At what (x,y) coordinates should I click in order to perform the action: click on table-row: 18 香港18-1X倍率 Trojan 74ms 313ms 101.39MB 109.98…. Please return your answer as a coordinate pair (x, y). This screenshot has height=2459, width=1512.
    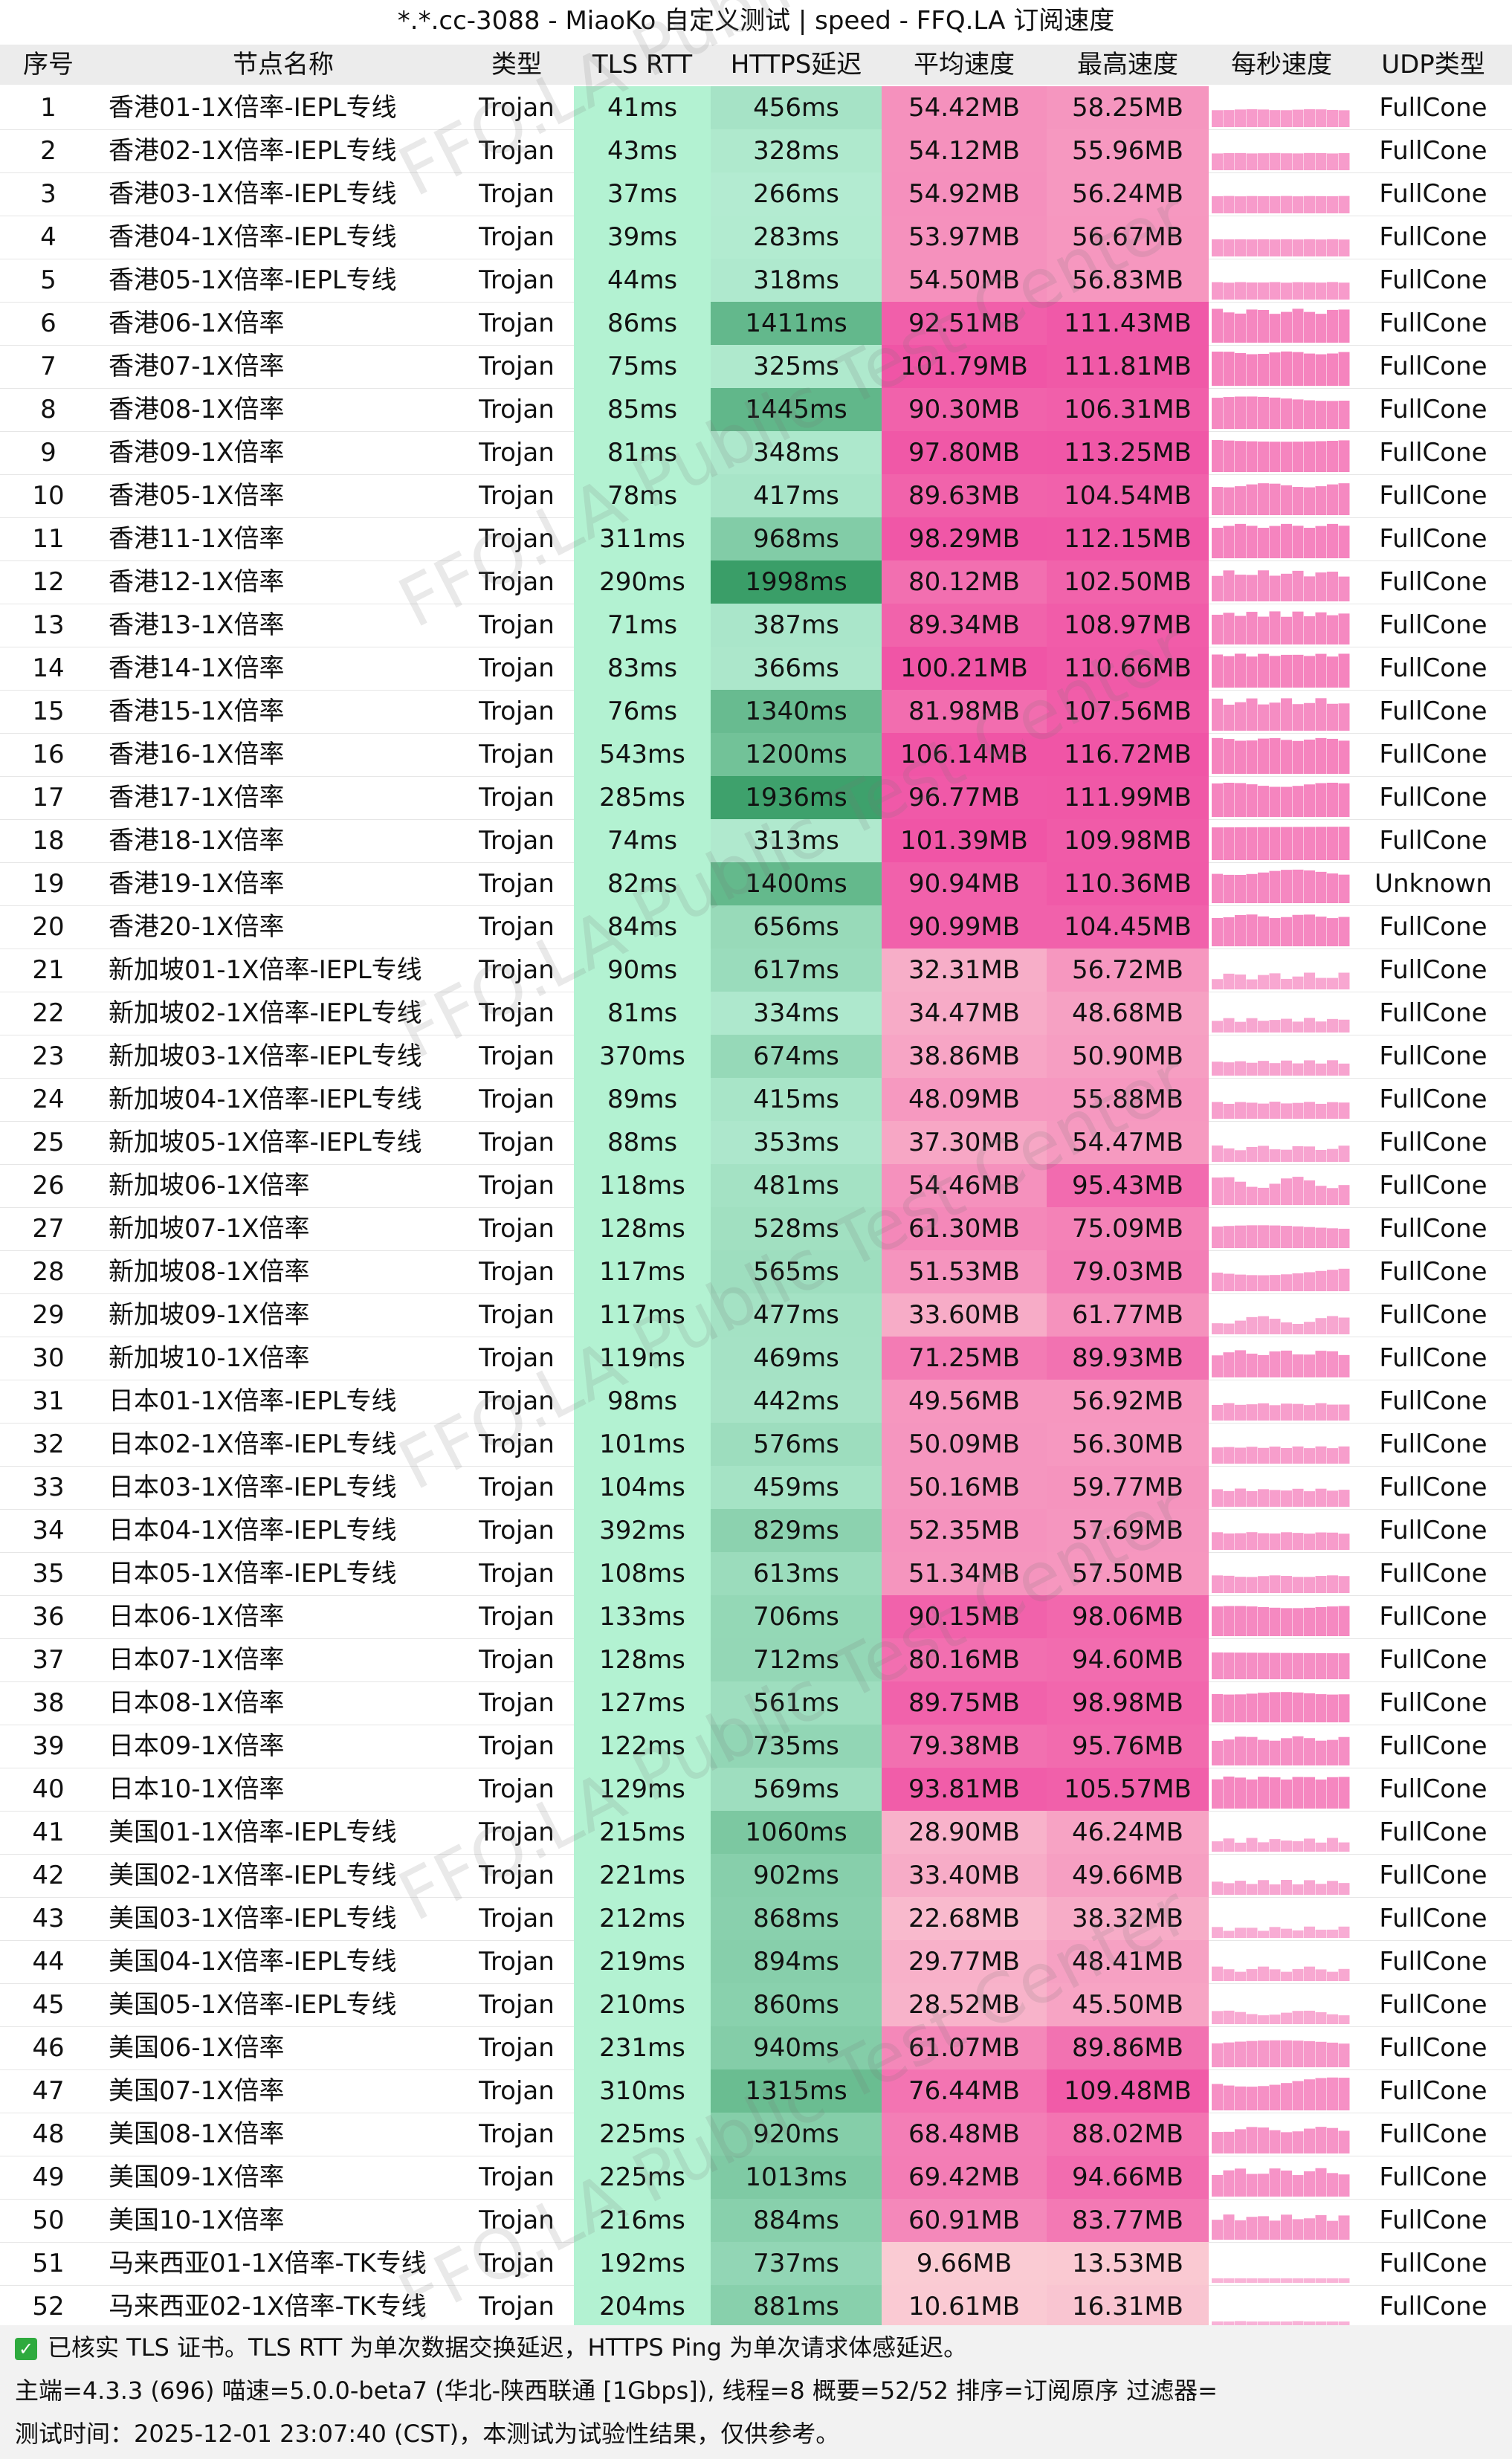
    Looking at the image, I should click on (756, 841).